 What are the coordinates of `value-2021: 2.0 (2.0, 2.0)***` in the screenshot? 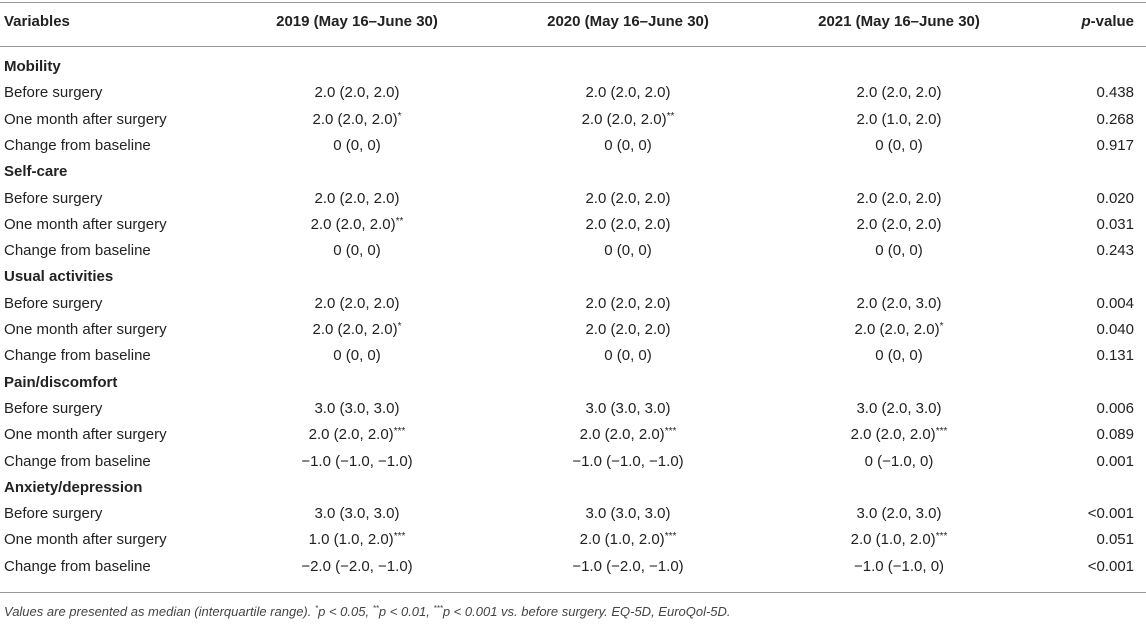 It's located at (899, 435).